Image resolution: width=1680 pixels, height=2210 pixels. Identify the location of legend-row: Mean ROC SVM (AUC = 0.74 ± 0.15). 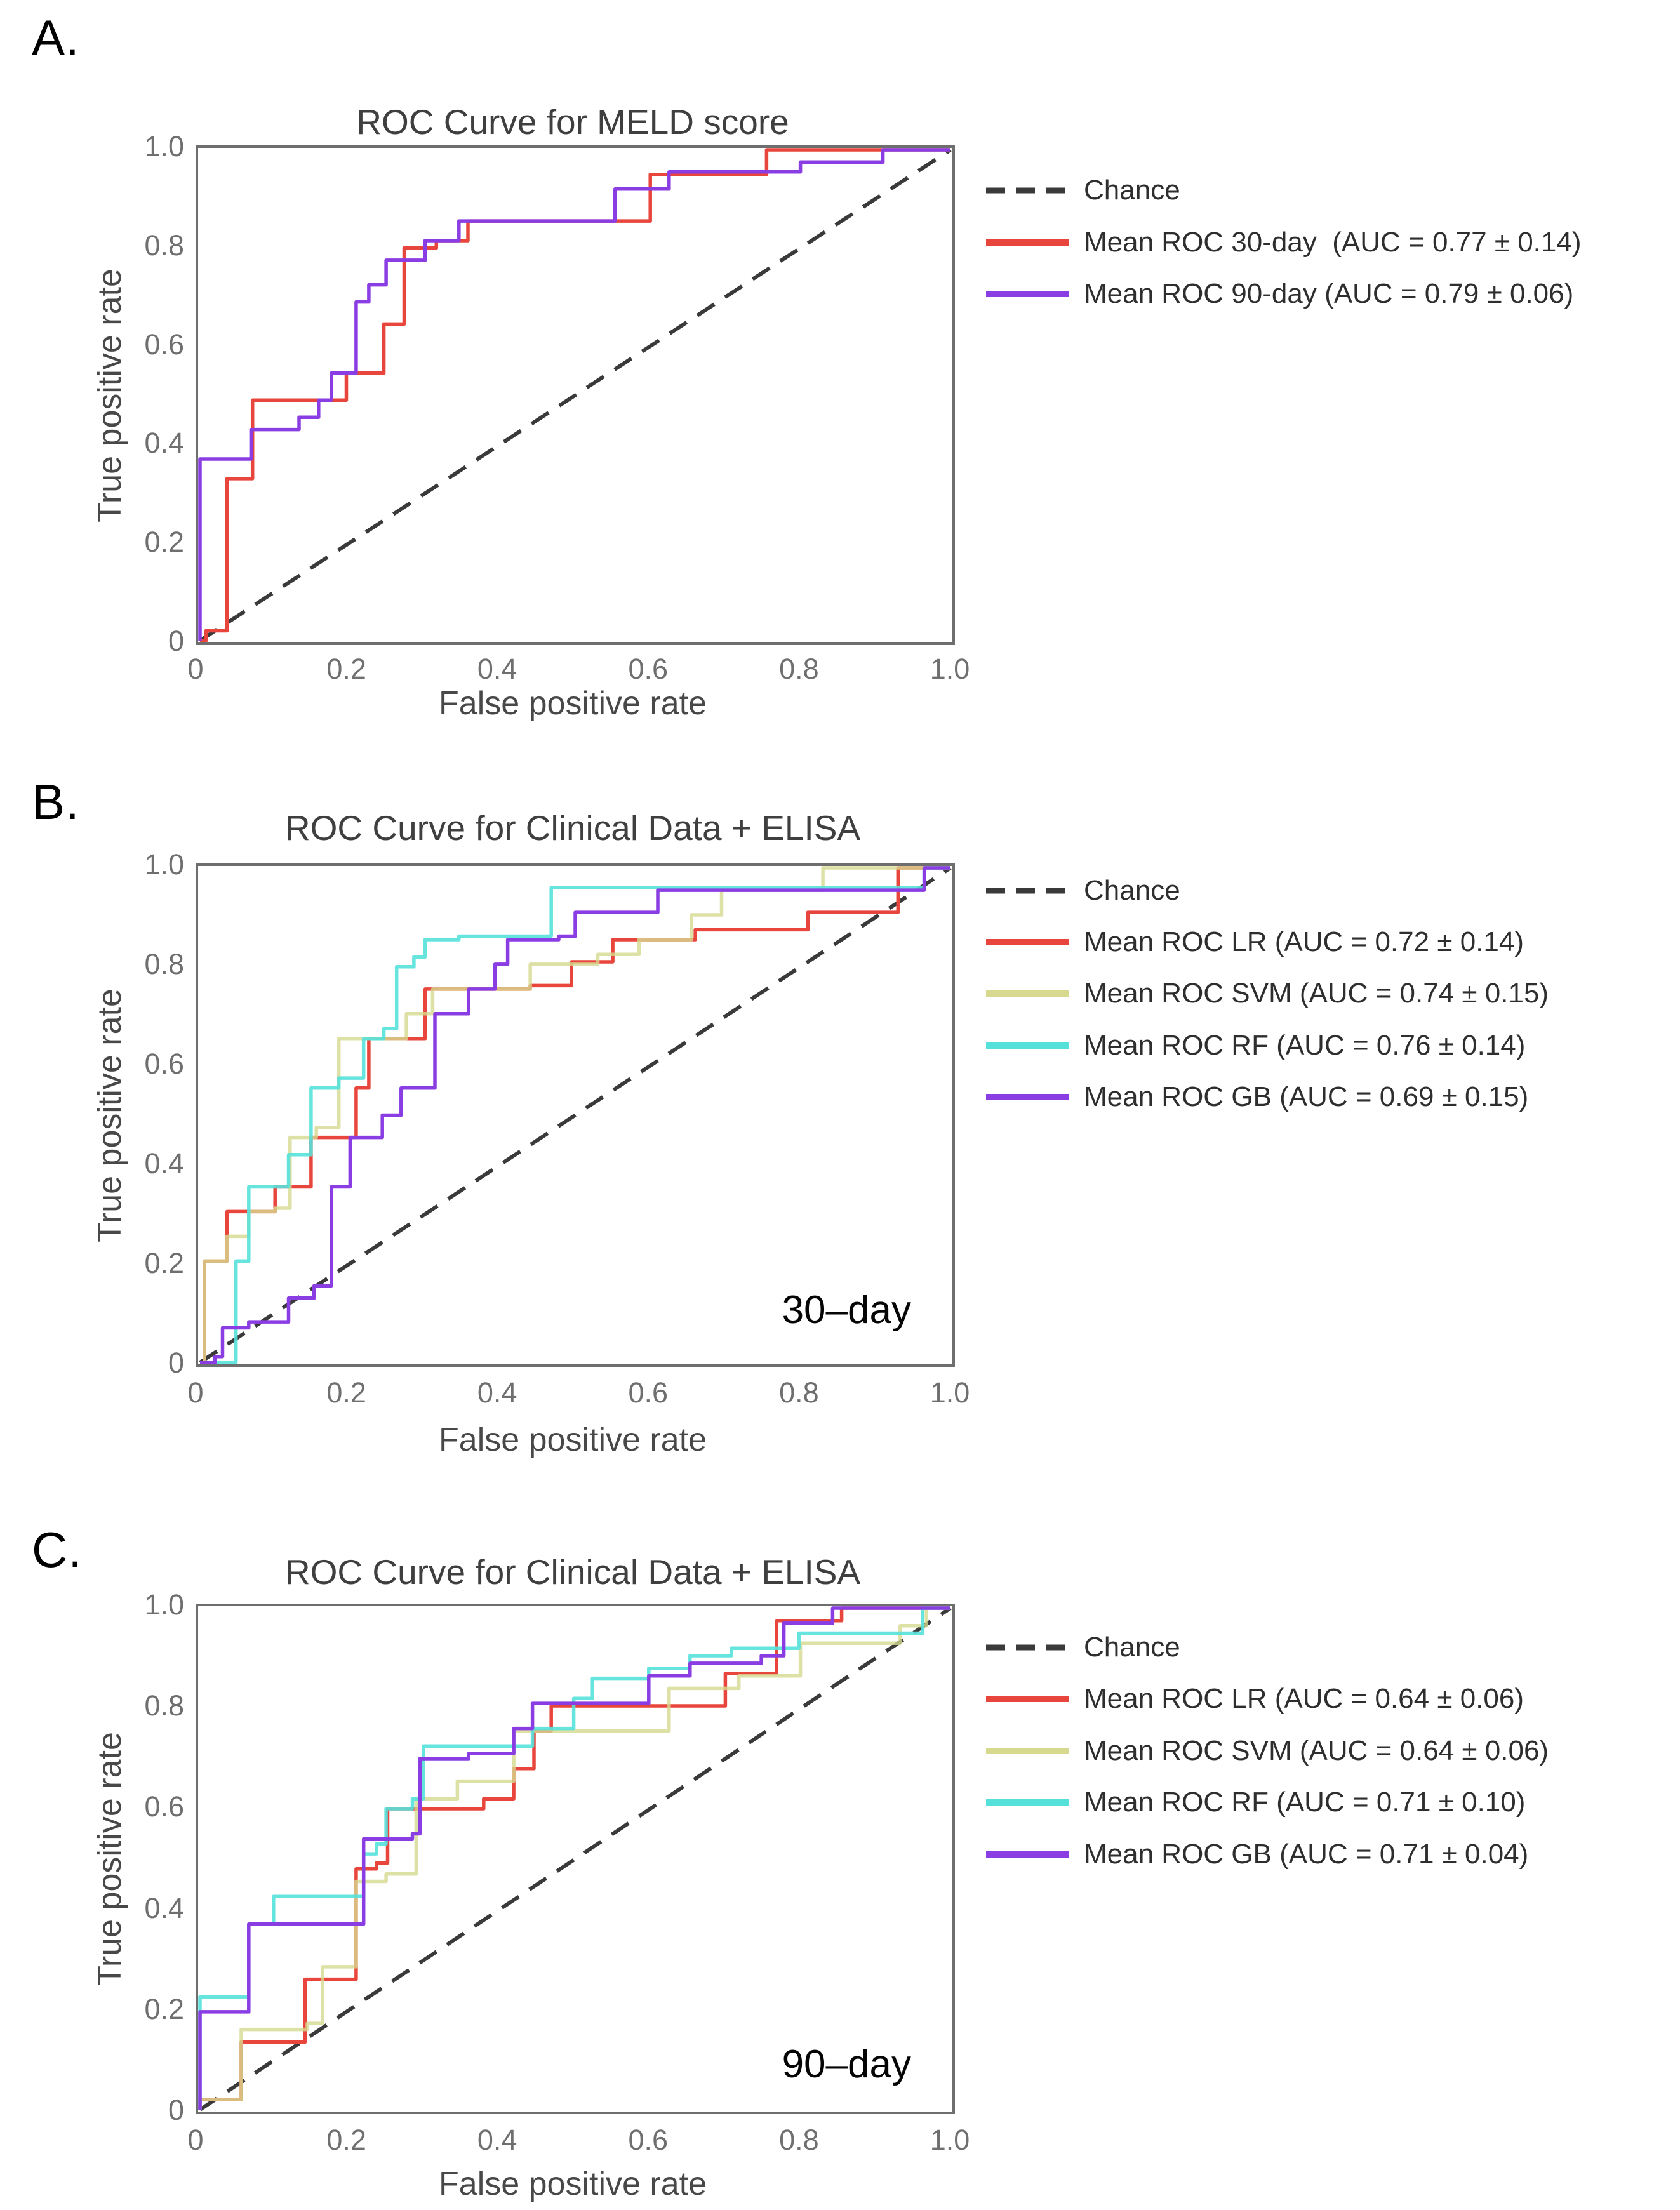
(1267, 994).